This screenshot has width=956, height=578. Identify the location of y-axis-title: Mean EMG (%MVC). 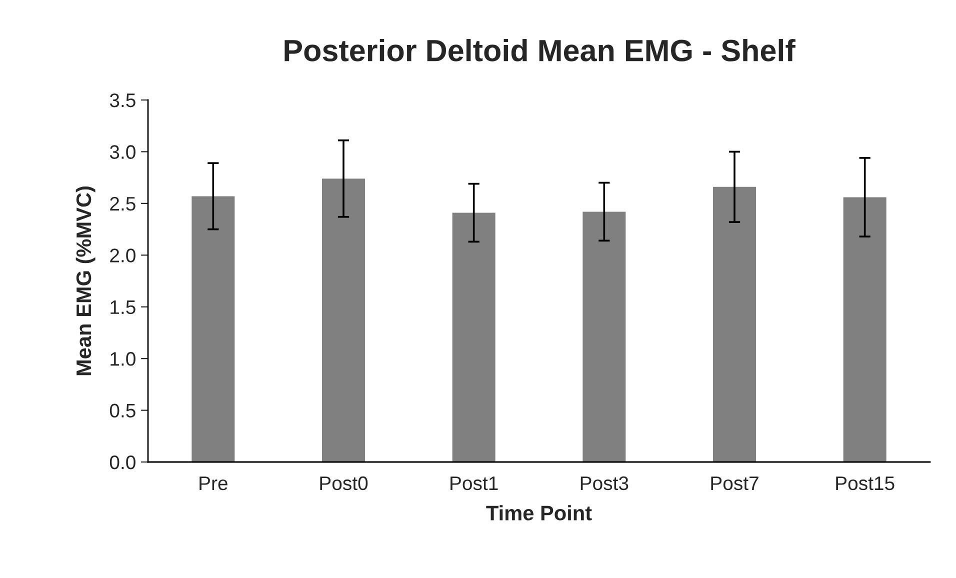
(86, 281).